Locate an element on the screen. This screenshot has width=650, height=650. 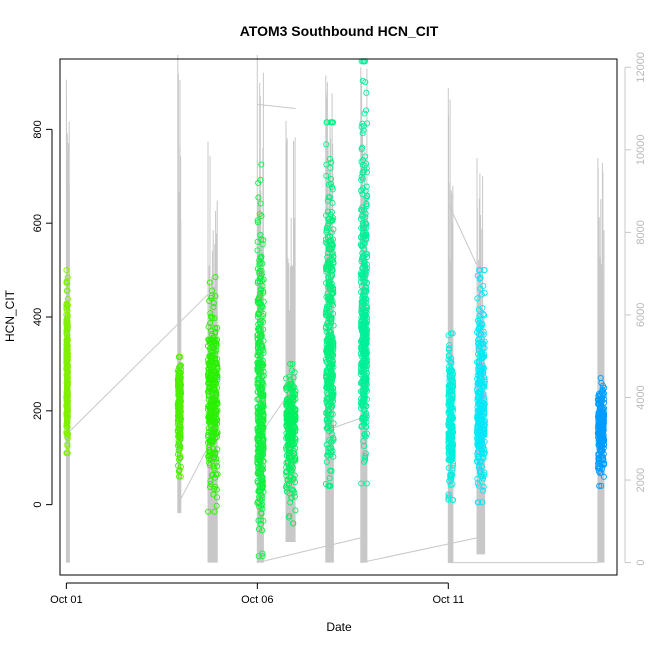
line-burst is located at coordinates (601, 360).